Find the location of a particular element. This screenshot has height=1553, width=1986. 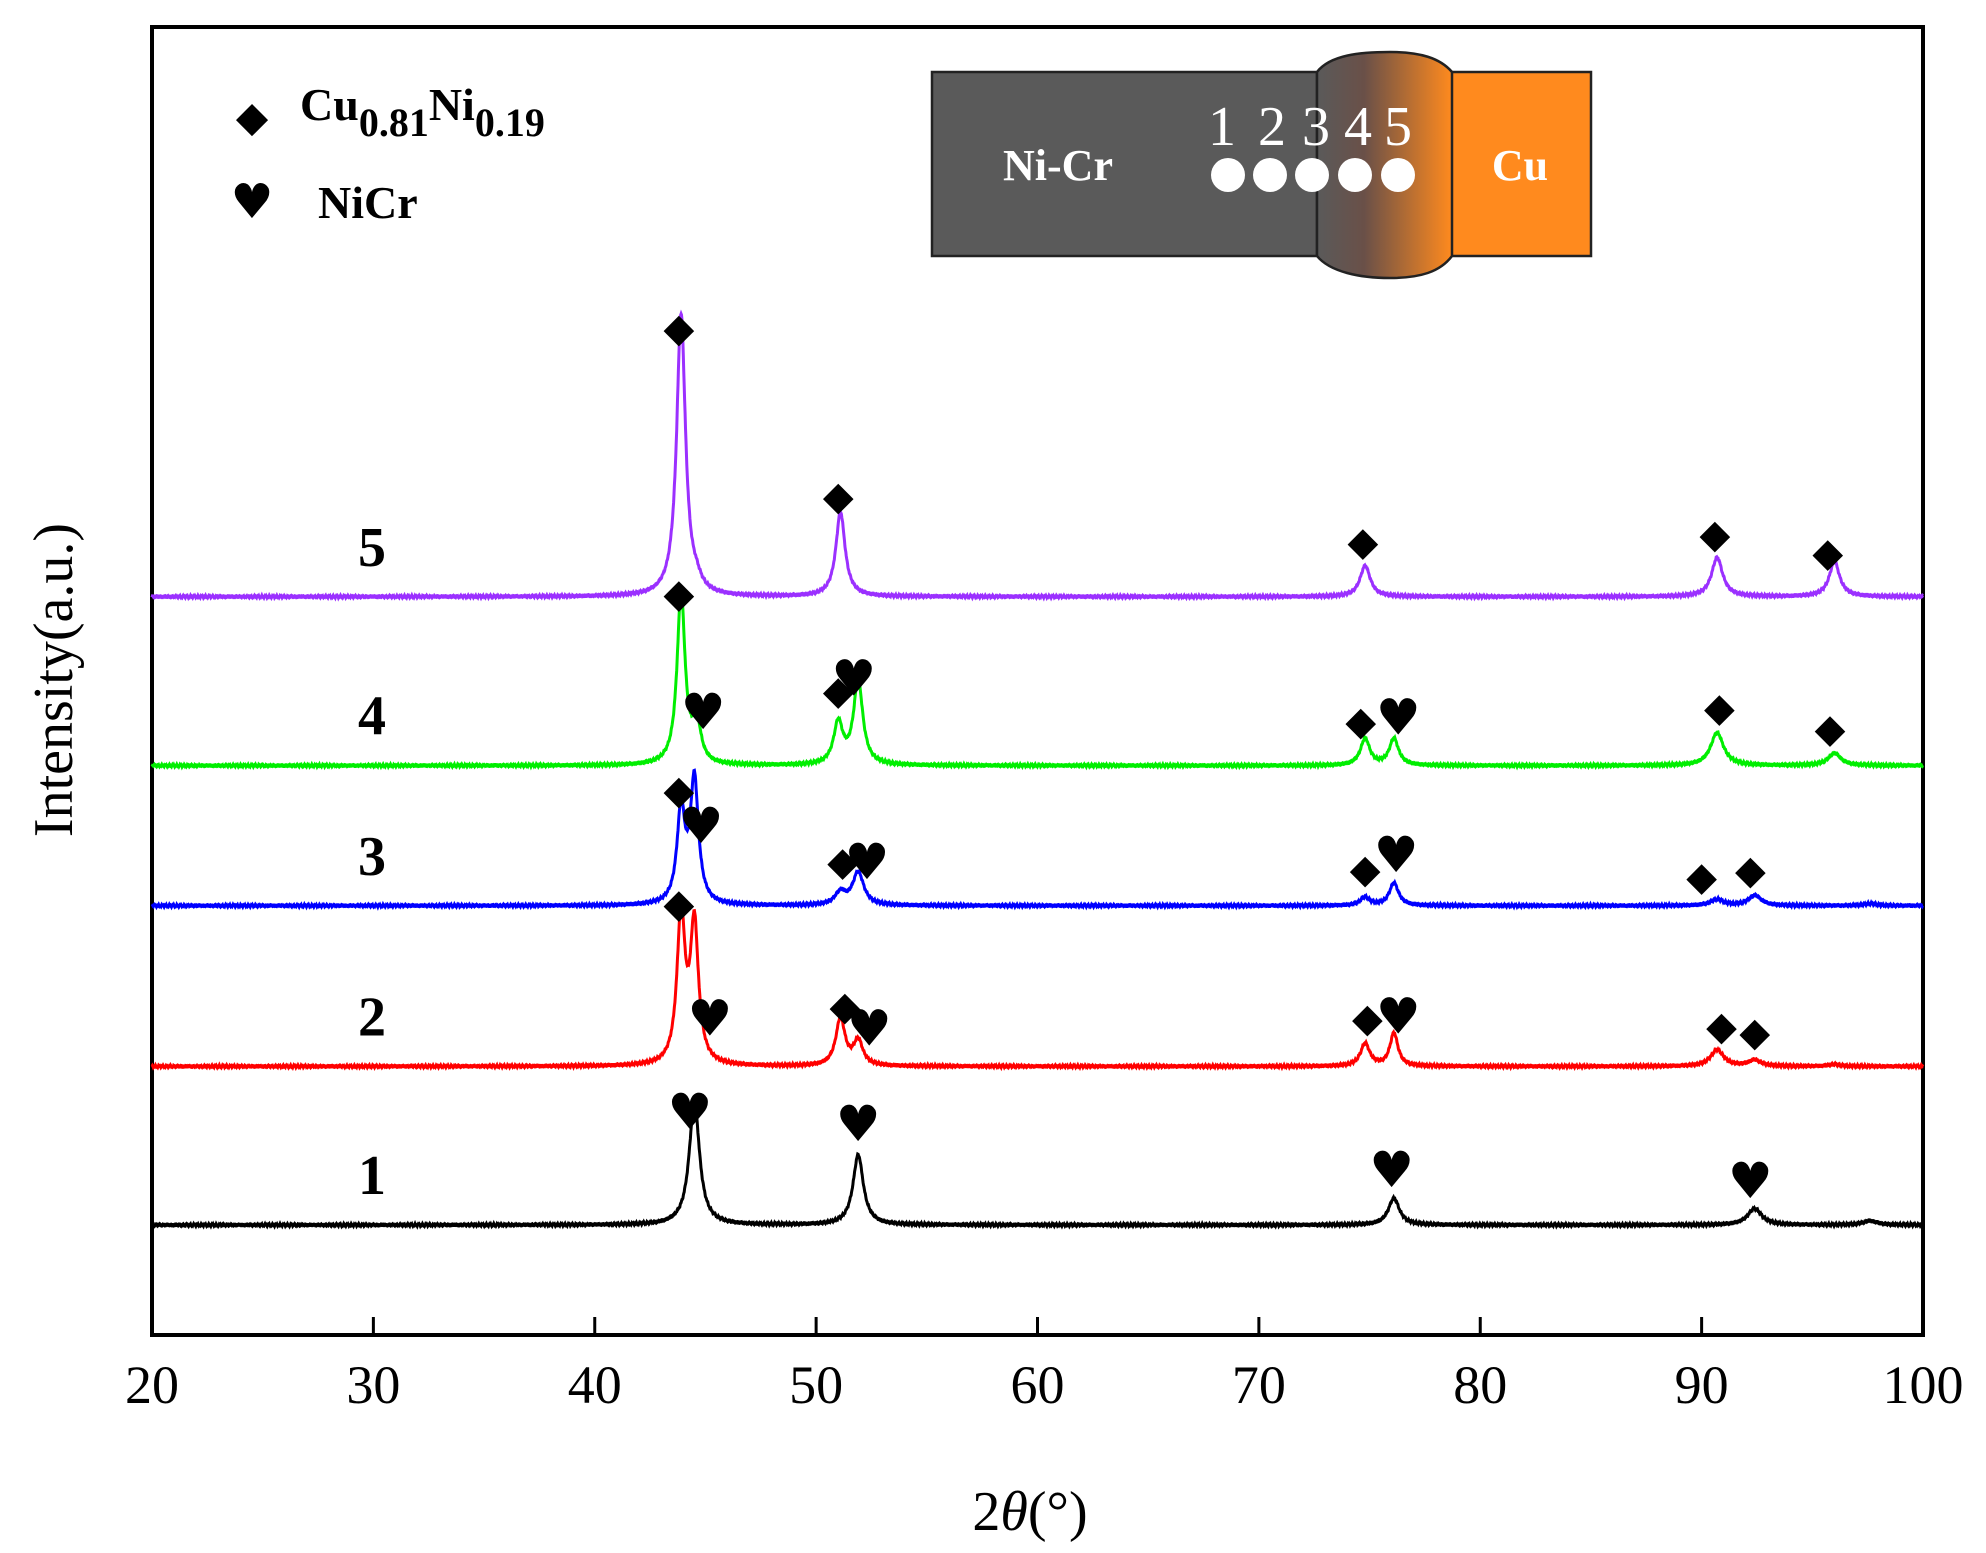

diamond-marker-3-4: ◆ is located at coordinates (1365, 870).